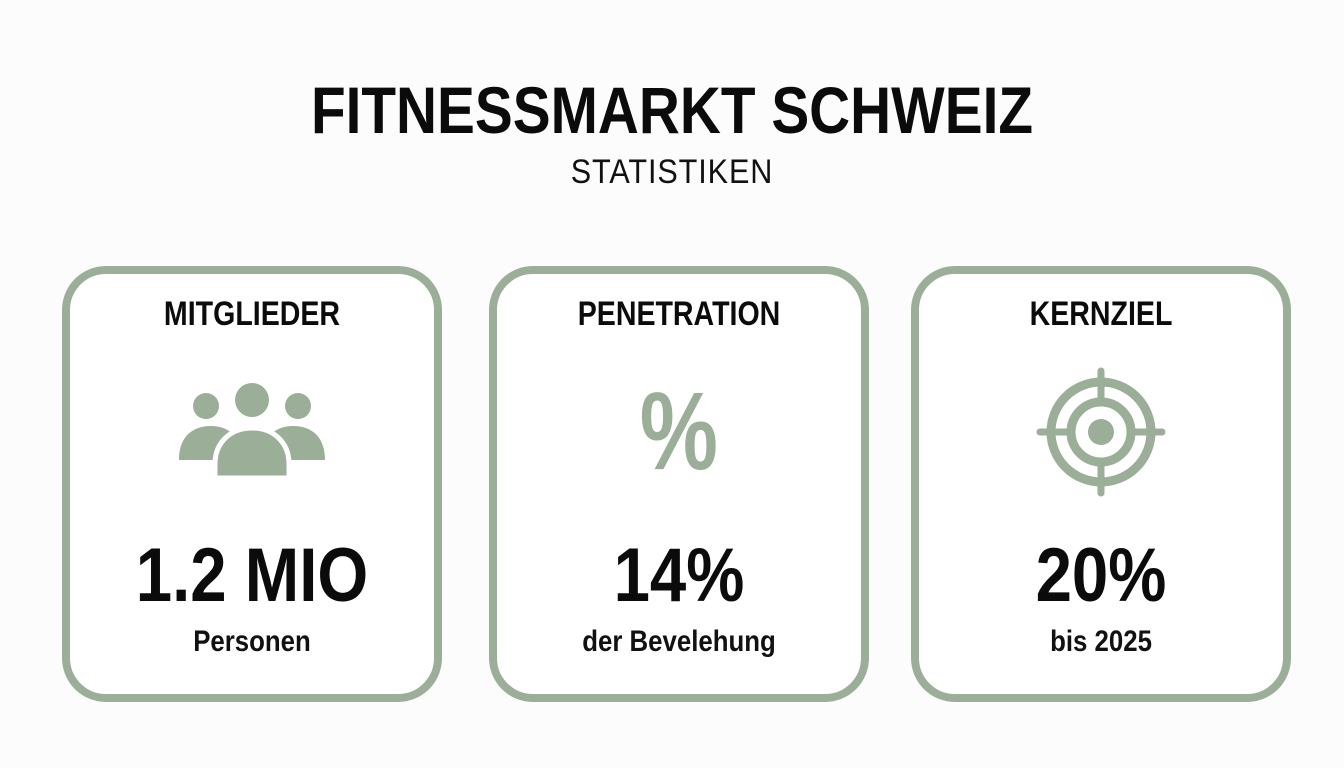 The height and width of the screenshot is (768, 1344). Describe the element at coordinates (679, 431) in the screenshot. I see `percent-icon: %` at that location.